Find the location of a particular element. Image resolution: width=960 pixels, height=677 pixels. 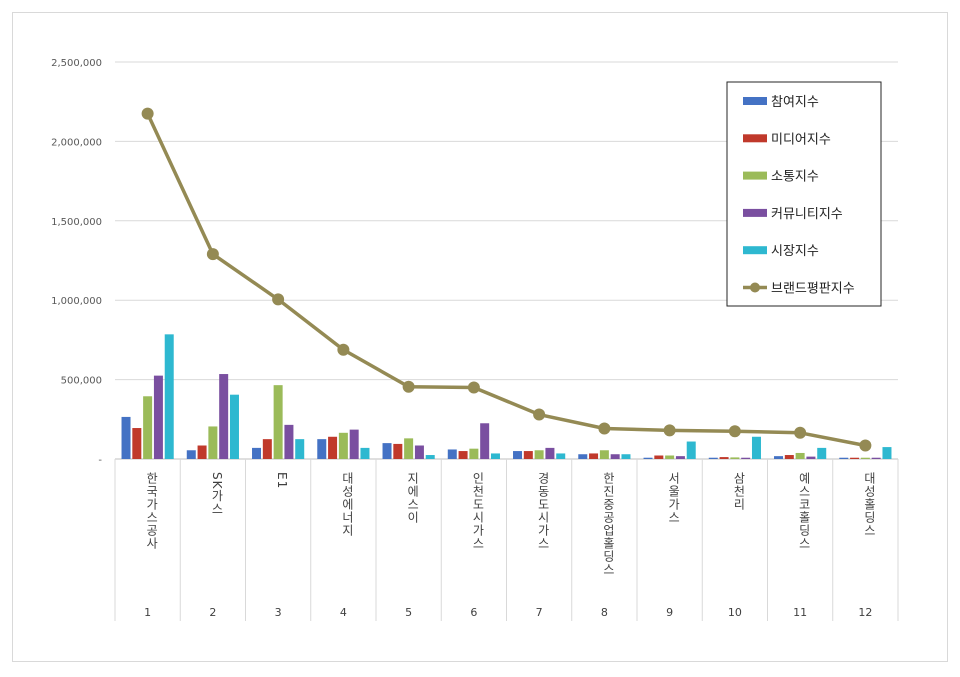

category-rank: 9 is located at coordinates (669, 612).